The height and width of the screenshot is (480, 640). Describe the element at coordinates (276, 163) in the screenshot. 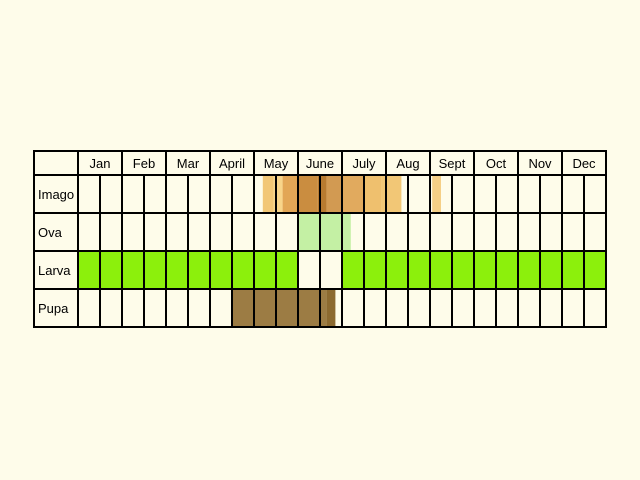

I see `month-label-5: May` at that location.